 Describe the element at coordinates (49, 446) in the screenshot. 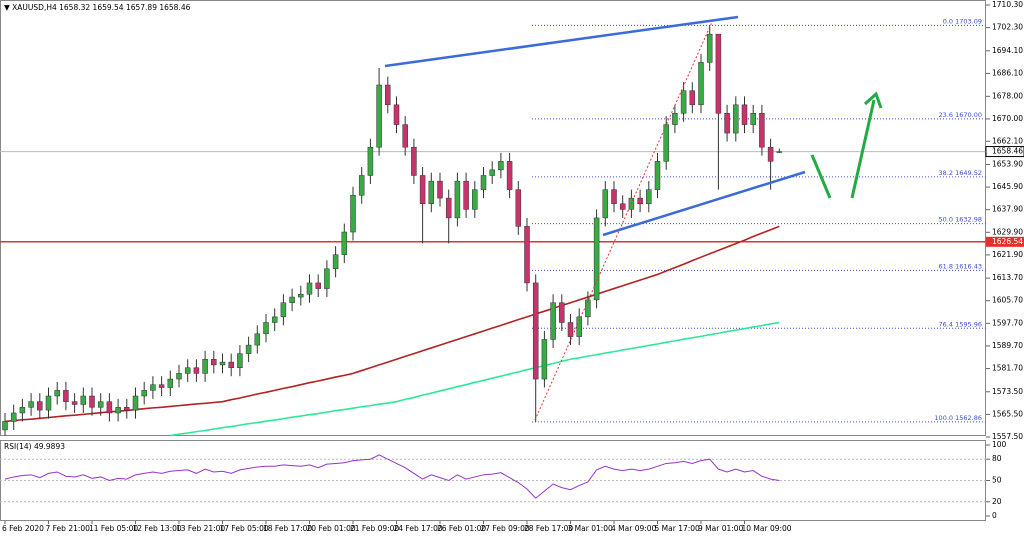

I see `rsi-value: 49.9893` at that location.